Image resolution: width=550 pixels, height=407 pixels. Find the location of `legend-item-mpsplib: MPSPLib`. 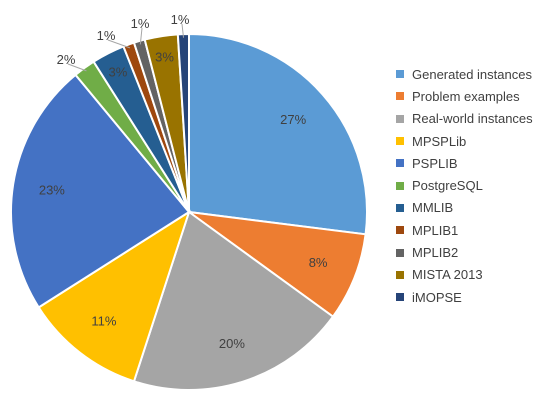

legend-item-mpsplib: MPSPLib is located at coordinates (464, 141).